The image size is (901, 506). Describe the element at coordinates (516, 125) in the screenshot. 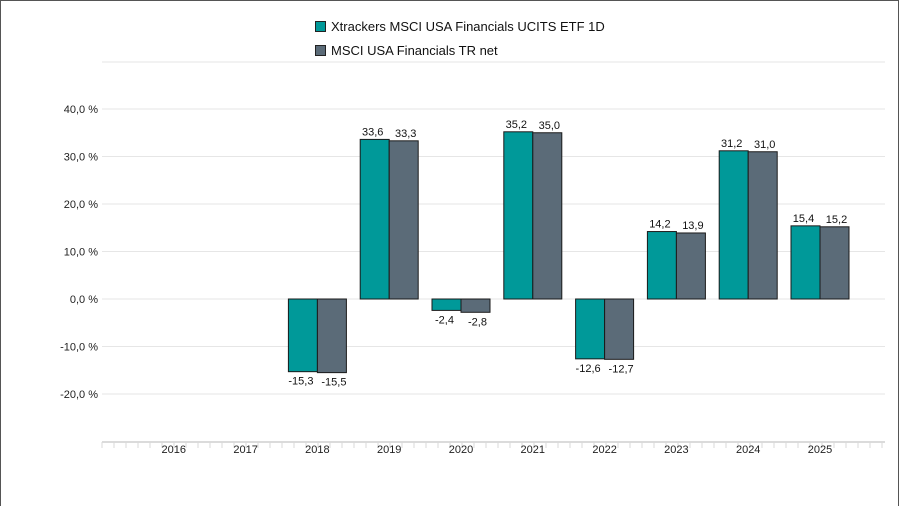

I see `data-label: 35,2` at that location.